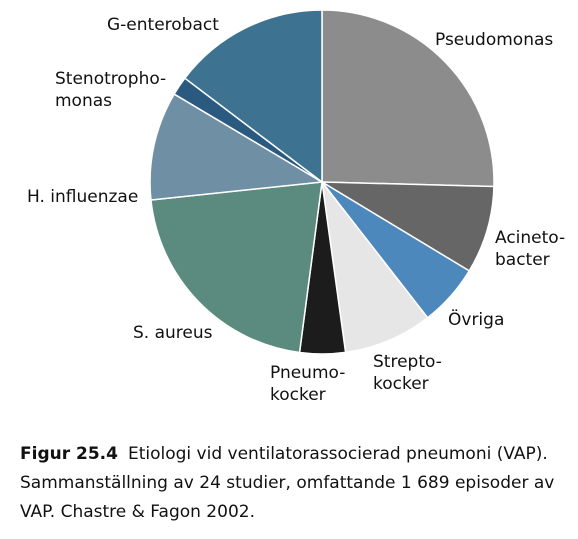 The image size is (578, 539). Describe the element at coordinates (69, 454) in the screenshot. I see `figure-number: Figur 25.4` at that location.